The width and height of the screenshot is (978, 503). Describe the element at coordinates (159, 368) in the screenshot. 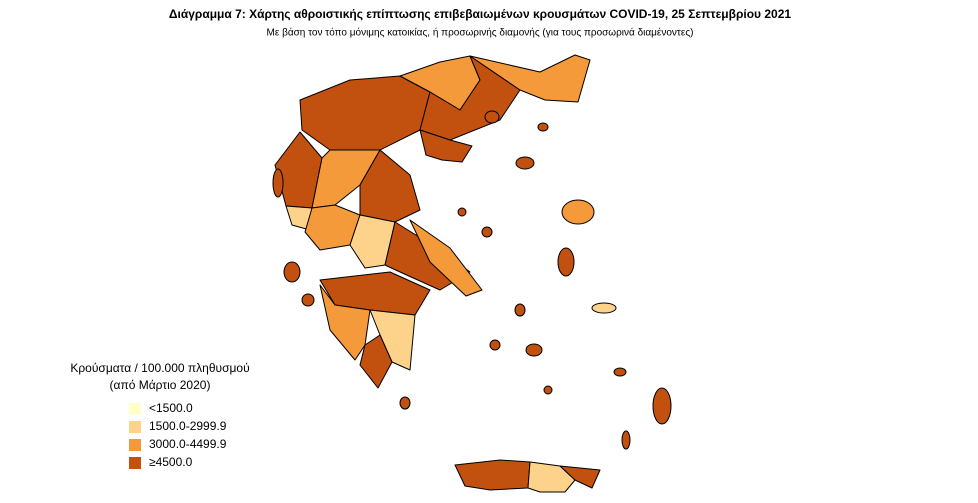

I see `legend-title: Κρούσματα / 100.000 πληθυσμού` at that location.